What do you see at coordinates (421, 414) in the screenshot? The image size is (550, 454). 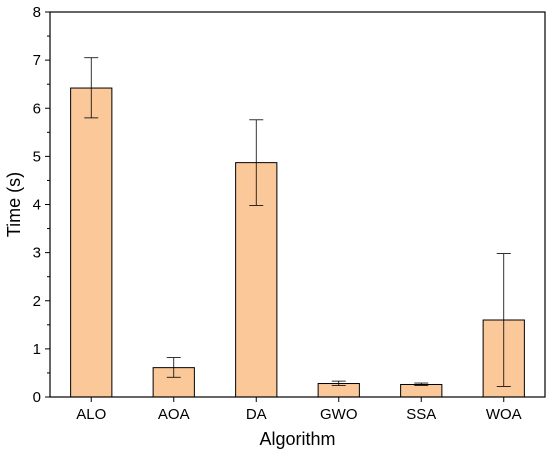 I see `x-tick-label: SSA` at bounding box center [421, 414].